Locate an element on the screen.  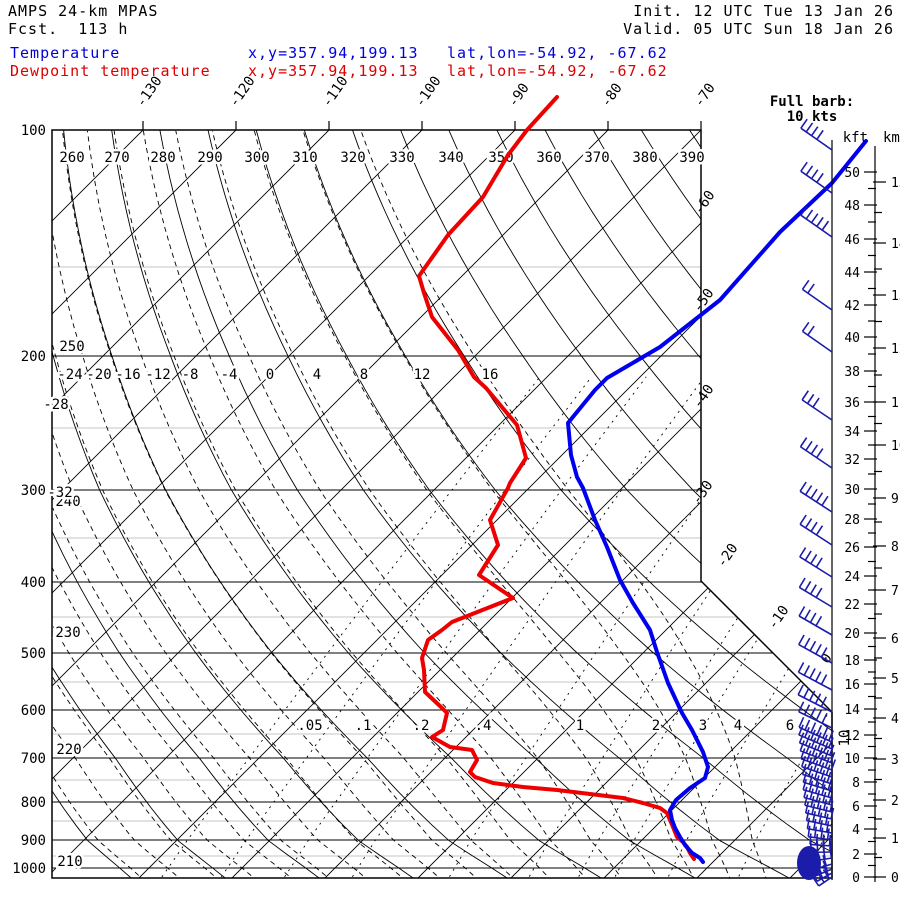
legend-temperature-latlon: lat,lon=-54.92, -67.62 is located at coordinates (557, 53).